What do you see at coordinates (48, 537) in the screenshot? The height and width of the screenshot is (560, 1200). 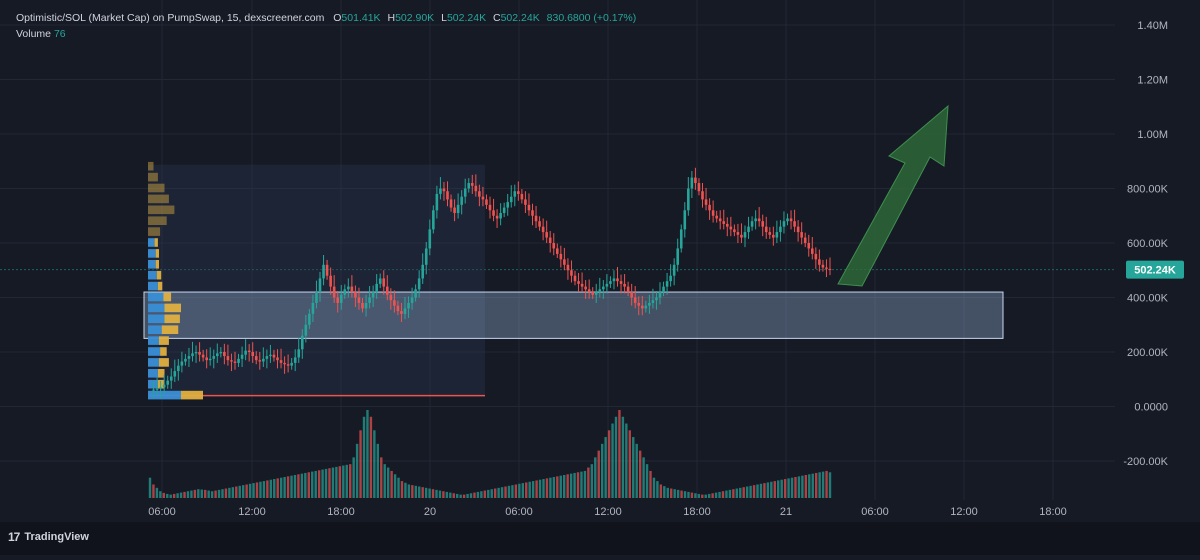 I see `tradingview-logo: 17 TradingView` at bounding box center [48, 537].